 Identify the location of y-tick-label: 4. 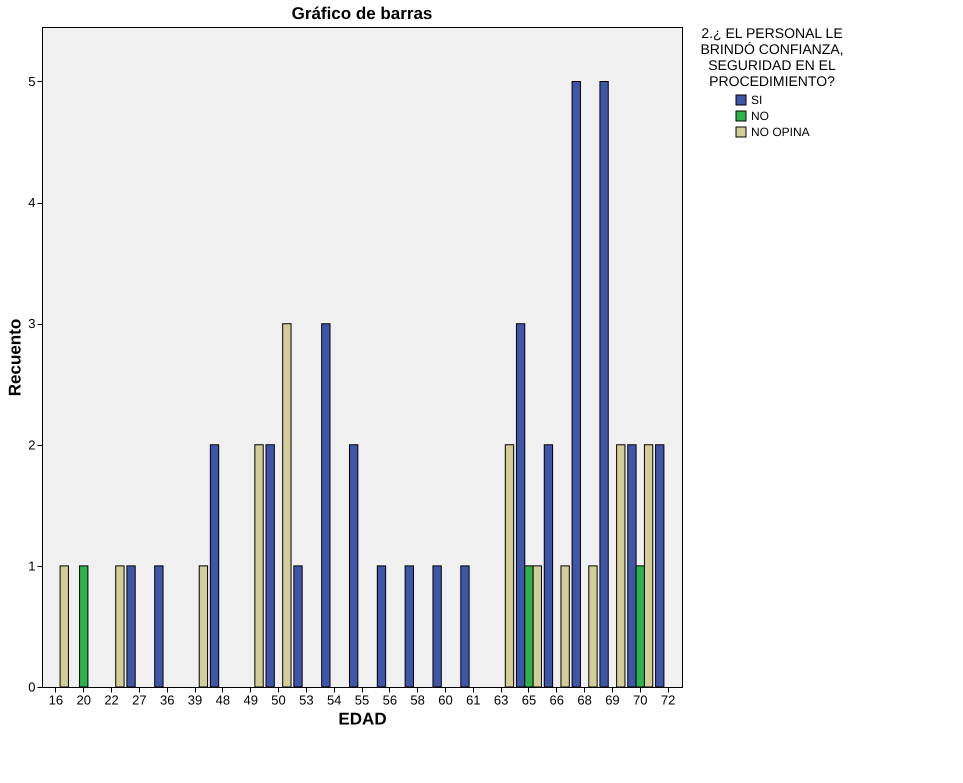
(32, 202).